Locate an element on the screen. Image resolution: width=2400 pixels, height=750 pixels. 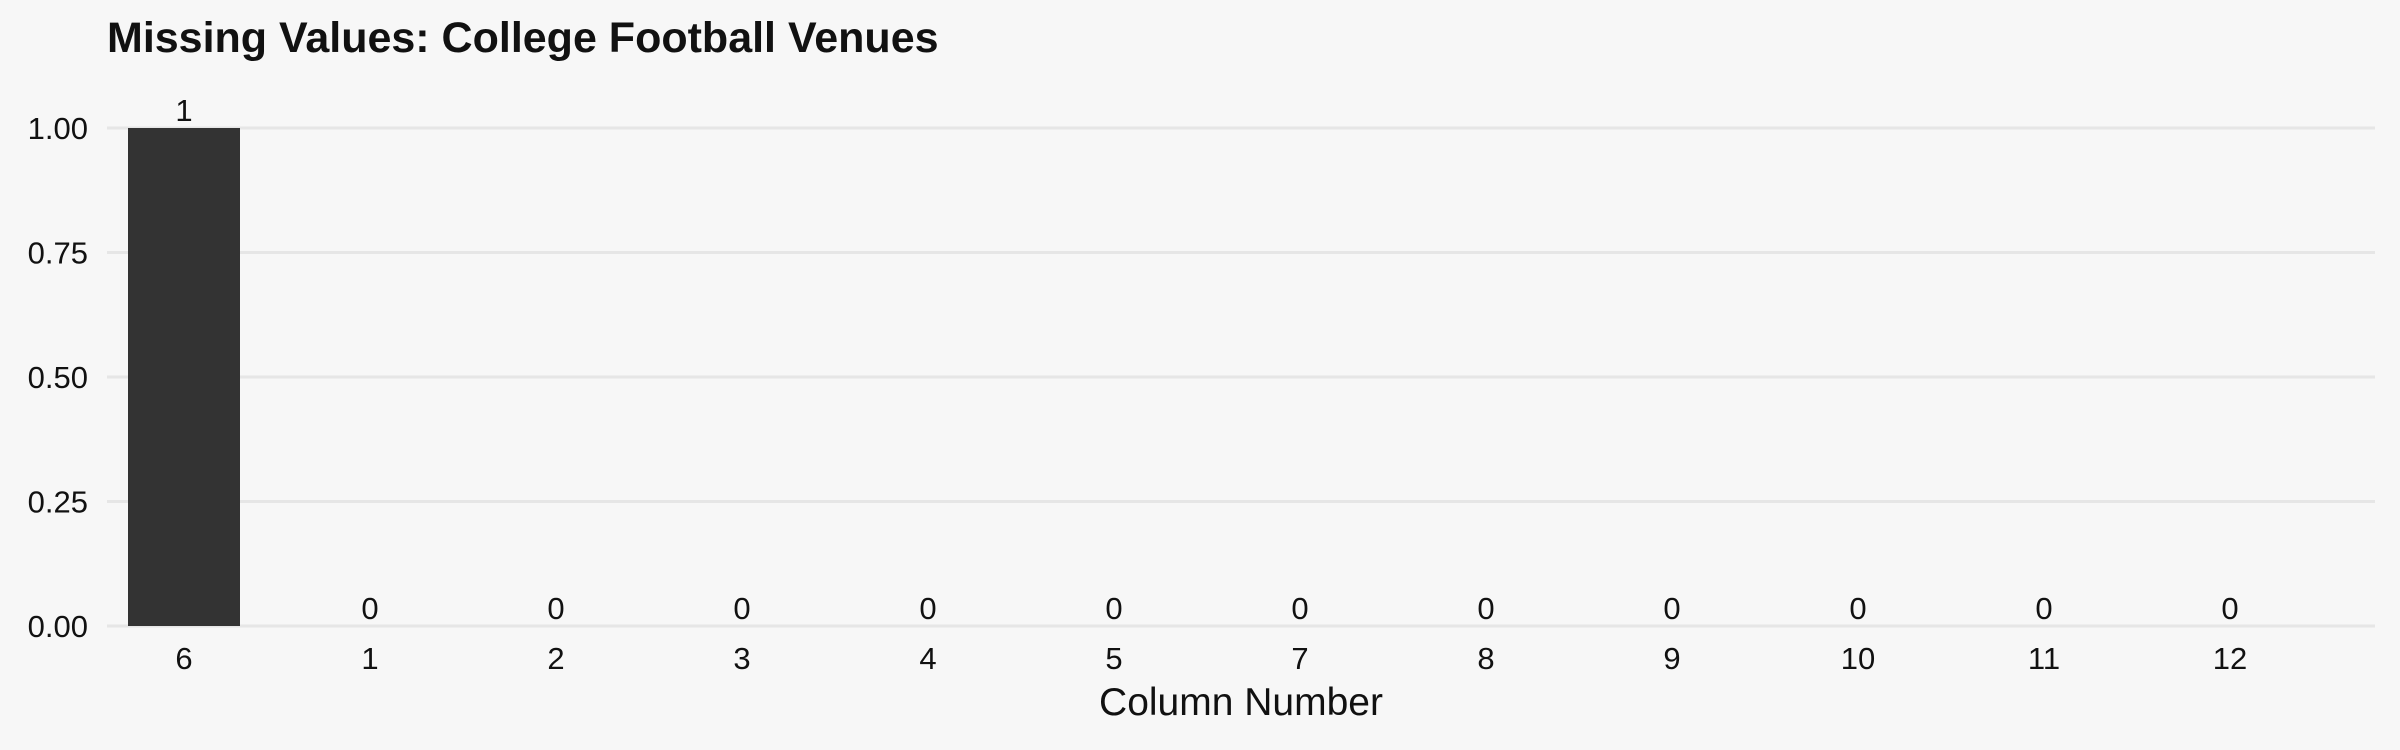
x-tick-label: 3 is located at coordinates (741, 658).